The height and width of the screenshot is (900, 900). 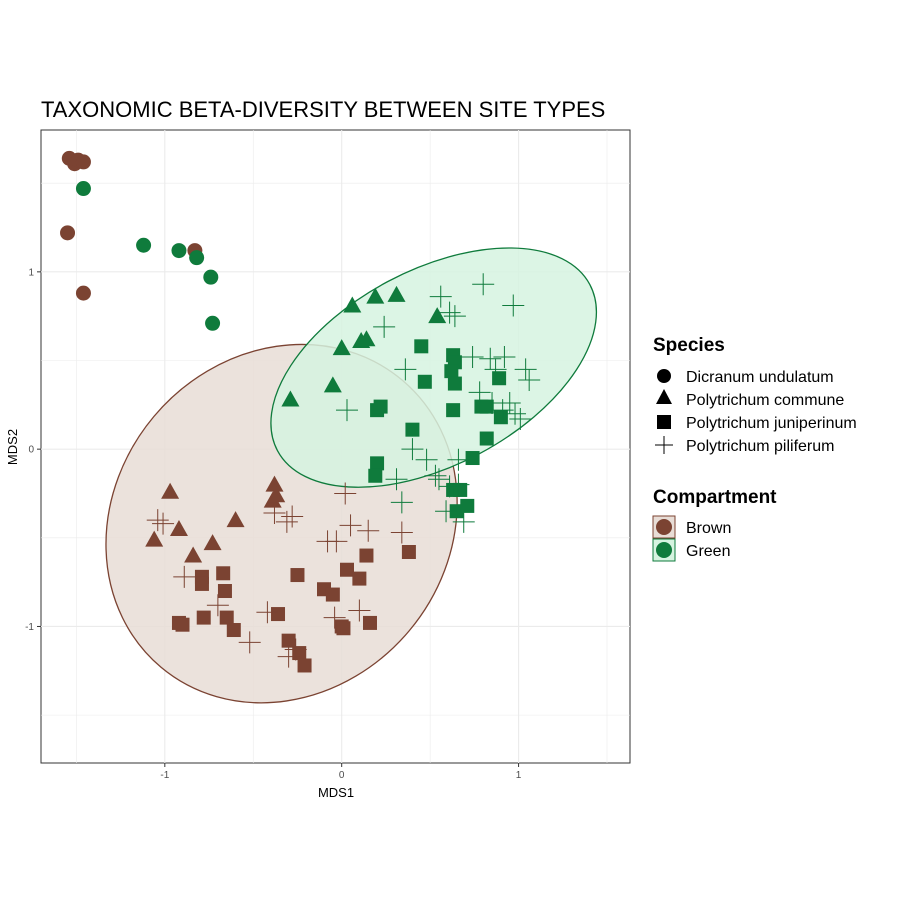 What do you see at coordinates (519, 775) in the screenshot?
I see `x-tick-label: 1` at bounding box center [519, 775].